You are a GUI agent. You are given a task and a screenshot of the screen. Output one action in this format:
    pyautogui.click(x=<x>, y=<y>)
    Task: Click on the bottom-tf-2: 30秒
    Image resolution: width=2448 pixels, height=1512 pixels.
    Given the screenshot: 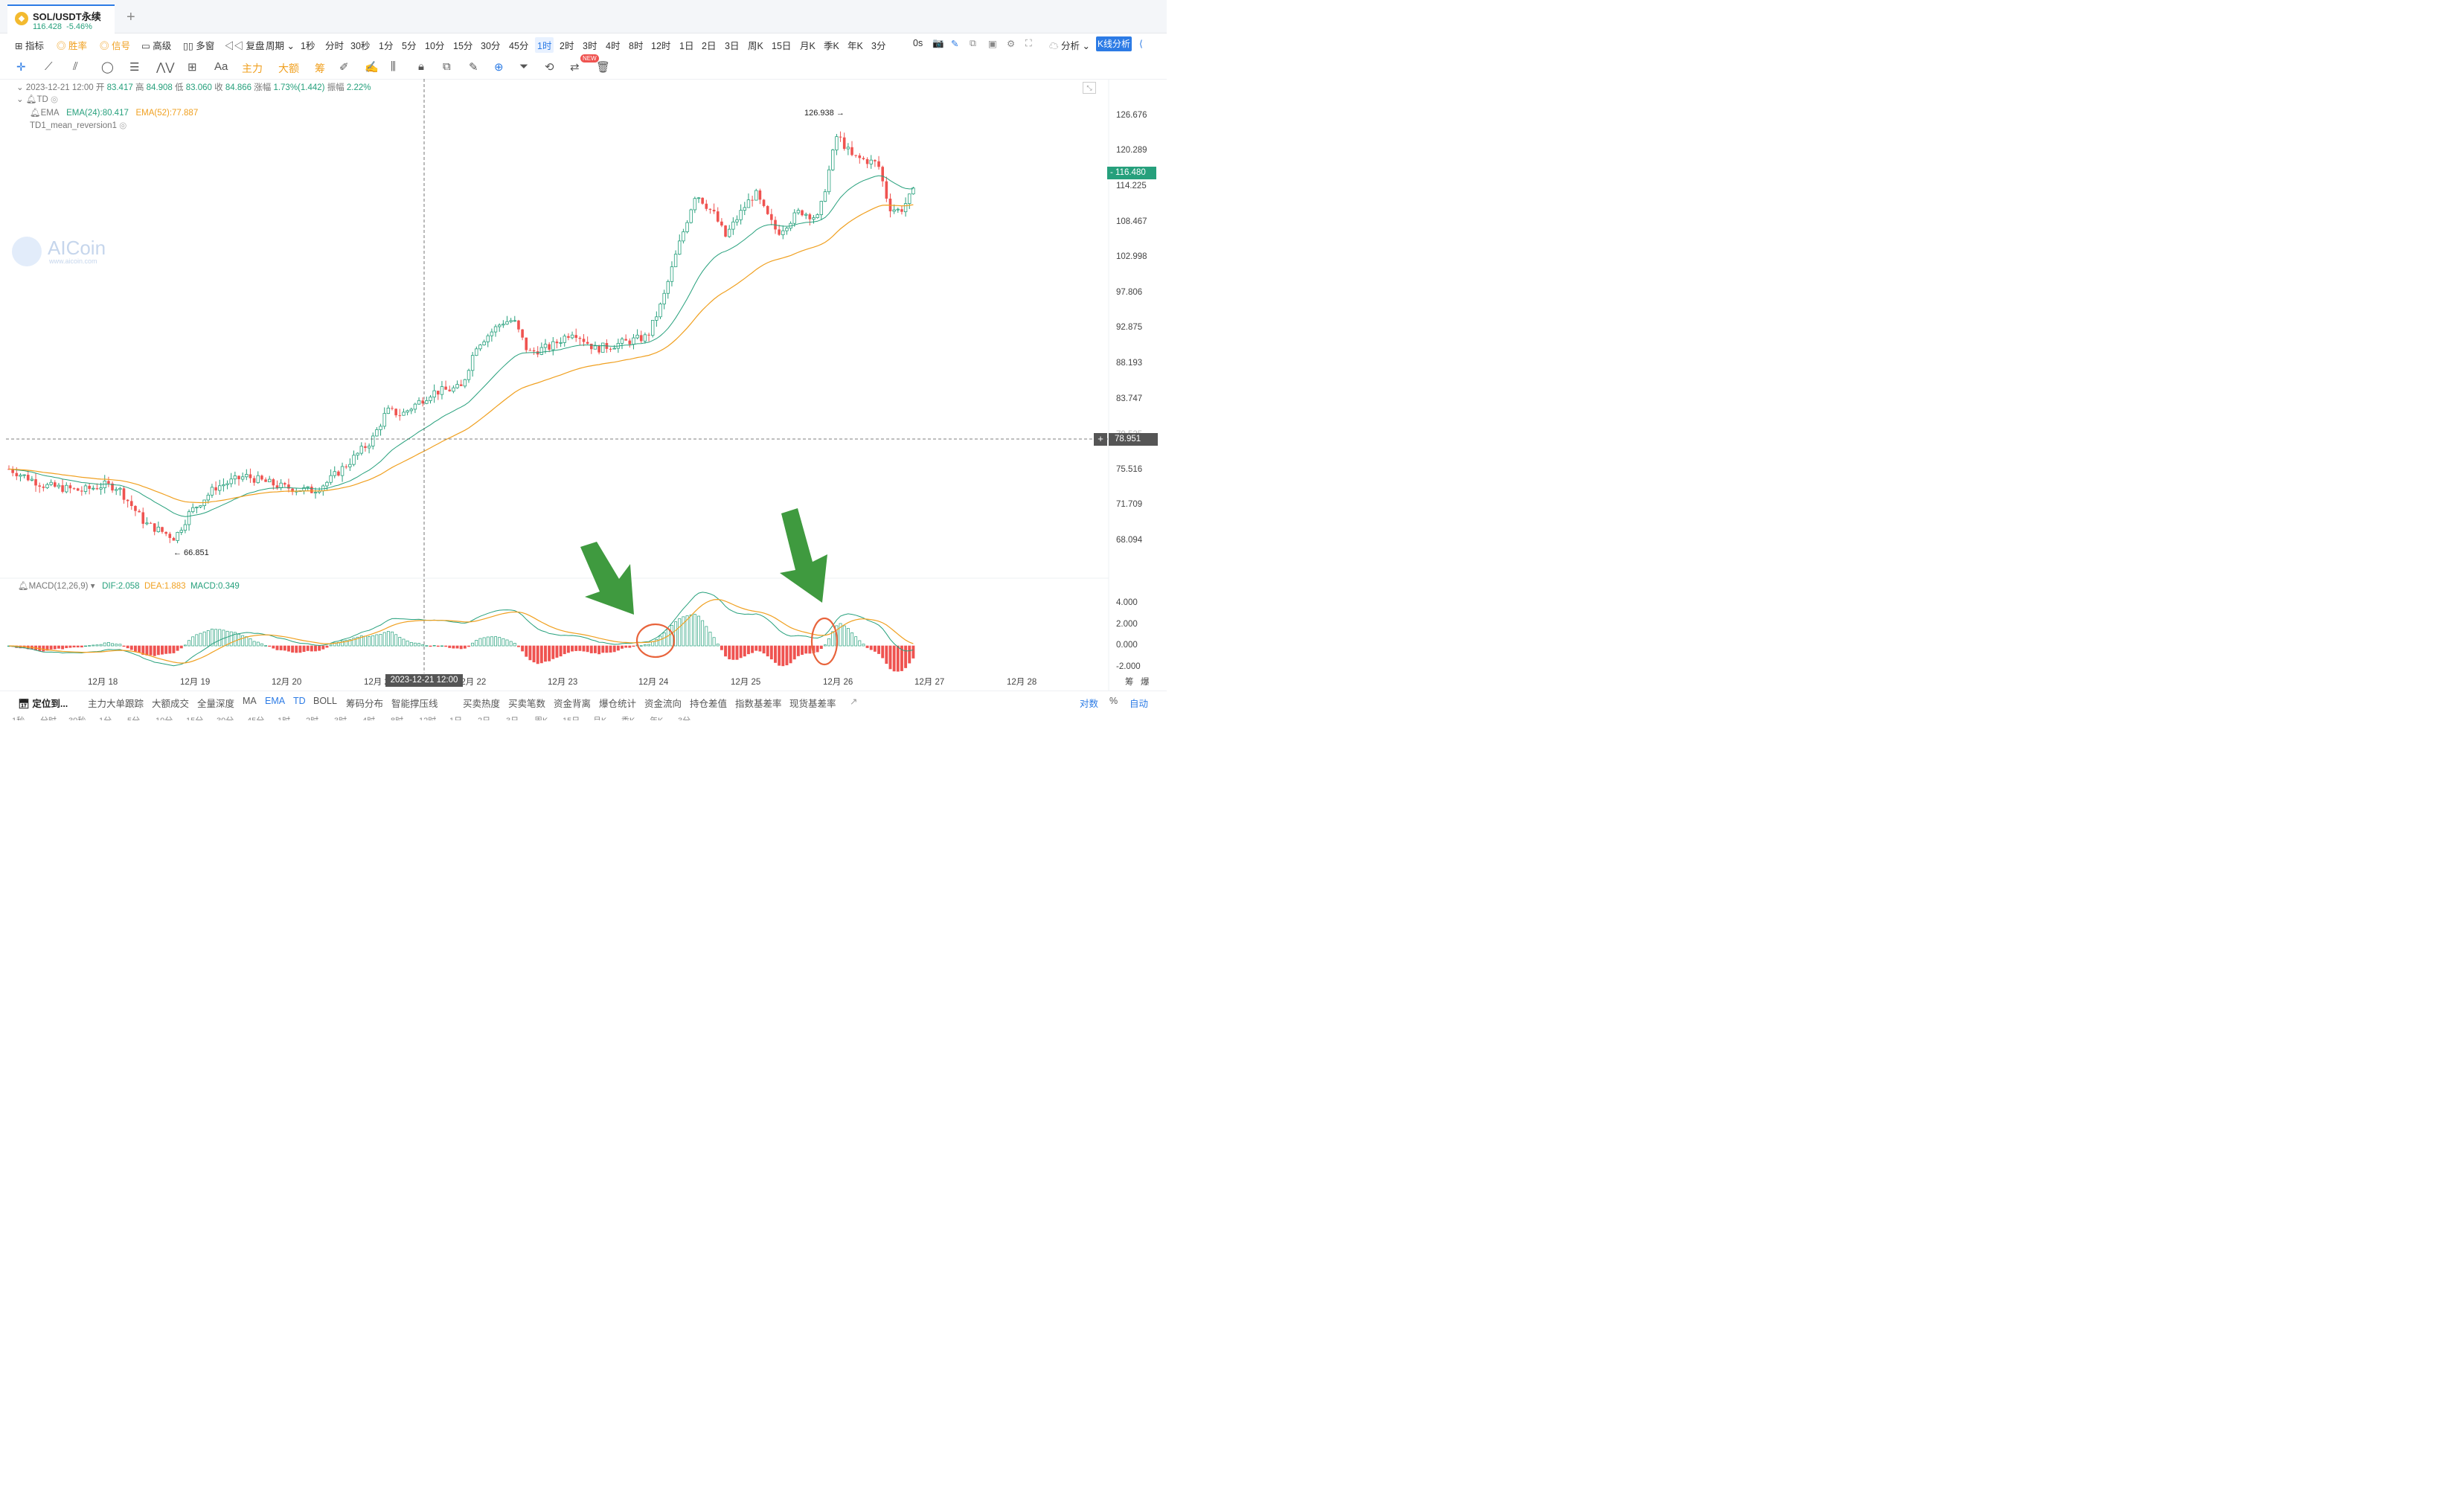 What is the action you would take?
    pyautogui.click(x=77, y=717)
    